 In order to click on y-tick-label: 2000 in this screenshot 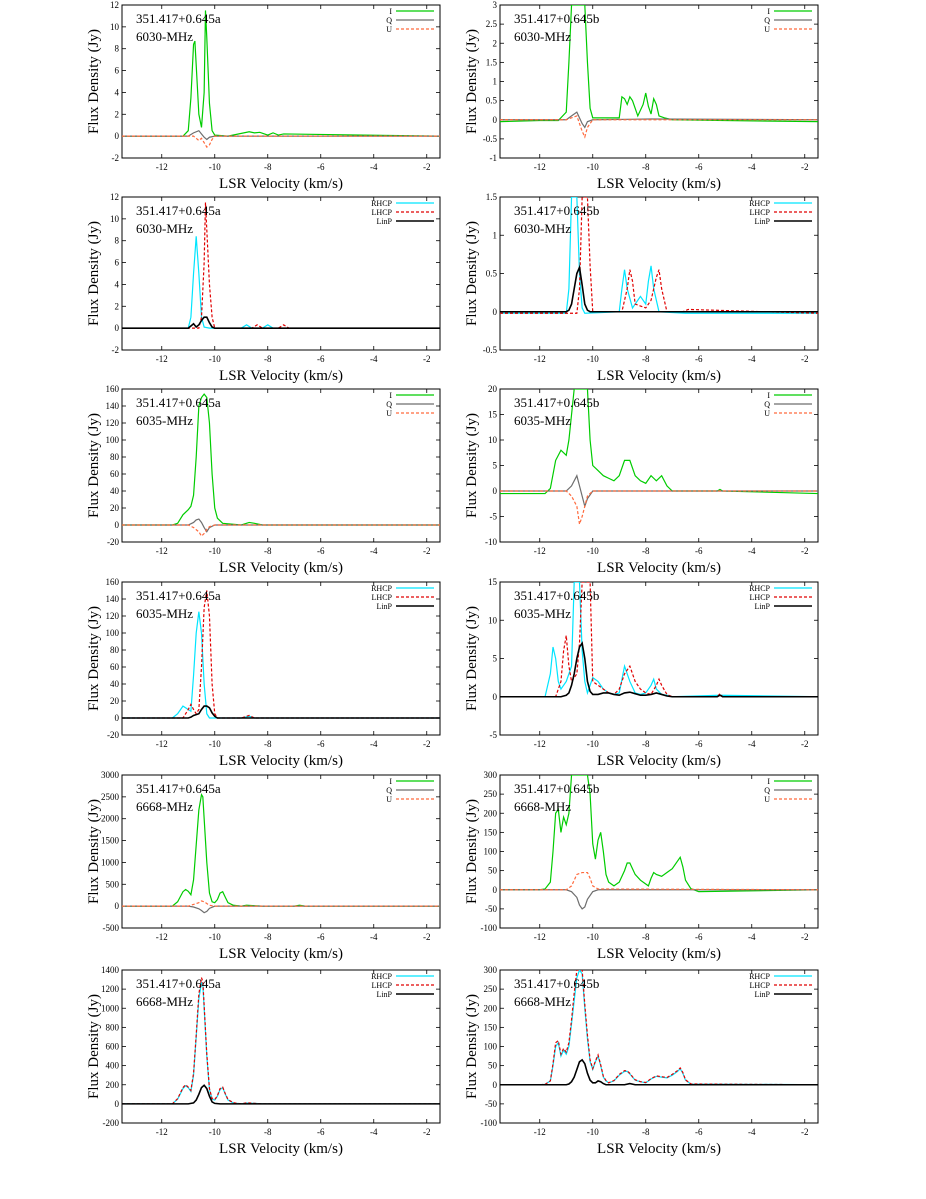, I will do `click(110, 819)`.